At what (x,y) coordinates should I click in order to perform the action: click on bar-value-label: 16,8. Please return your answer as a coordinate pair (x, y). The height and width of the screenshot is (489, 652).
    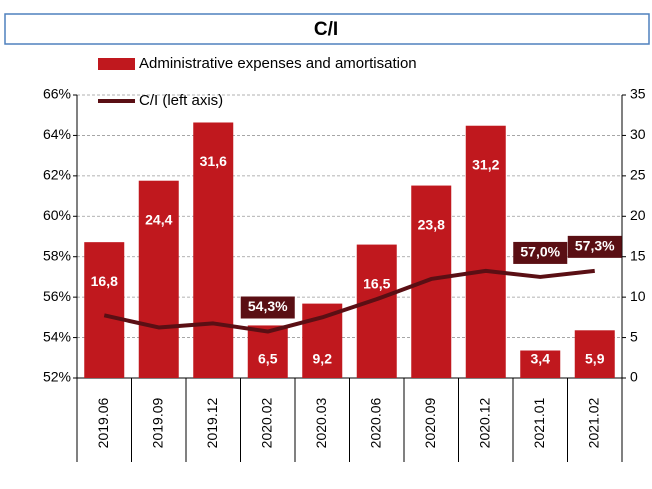
    Looking at the image, I should click on (104, 281).